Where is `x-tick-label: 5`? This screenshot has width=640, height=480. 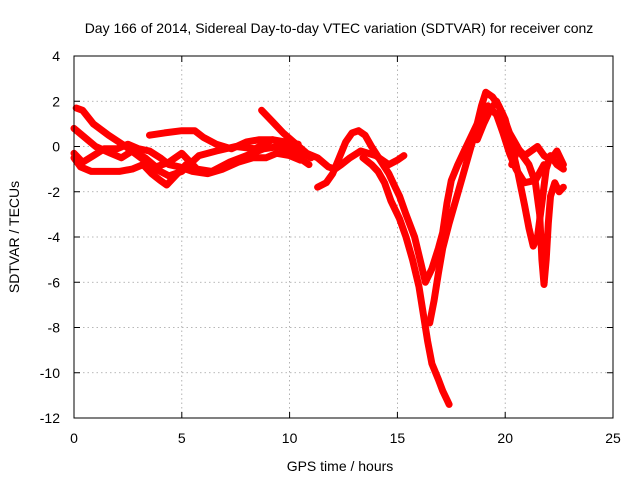 x-tick-label: 5 is located at coordinates (182, 438).